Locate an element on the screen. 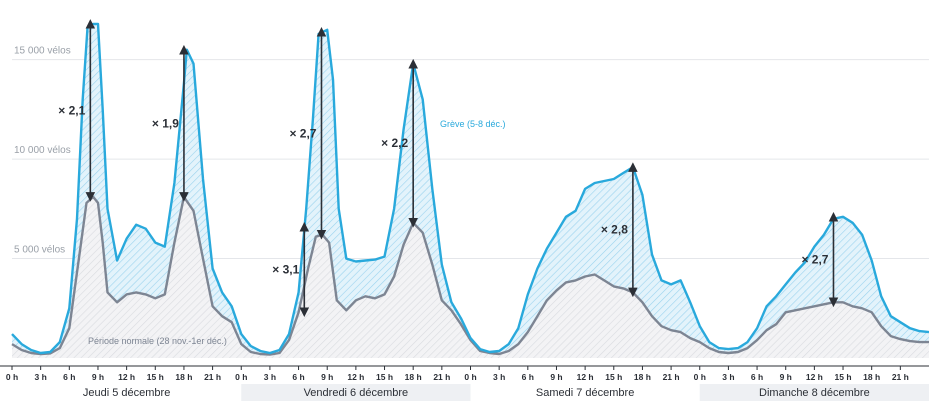 This screenshot has height=401, width=929. day-label: Dimanche 8 décembre is located at coordinates (814, 393).